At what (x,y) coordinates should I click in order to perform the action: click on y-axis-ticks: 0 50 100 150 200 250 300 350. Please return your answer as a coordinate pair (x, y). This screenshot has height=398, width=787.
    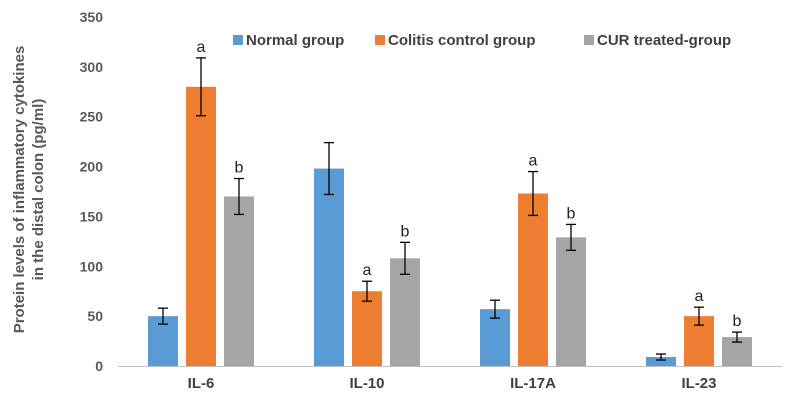
    Looking at the image, I should click on (92, 191).